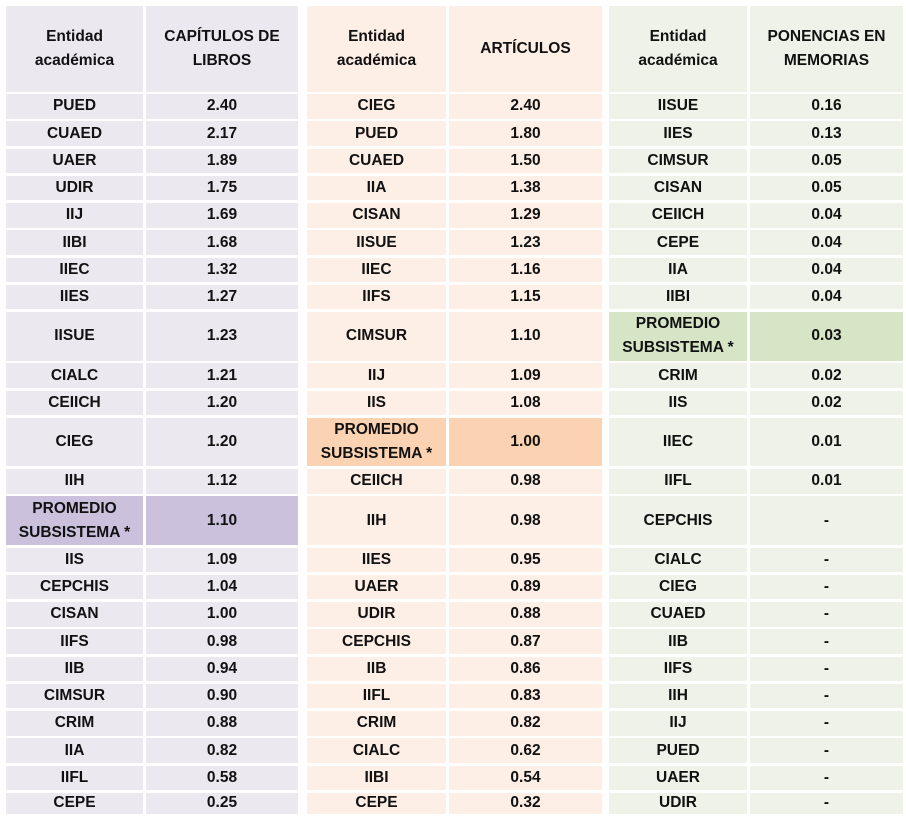 Image resolution: width=906 pixels, height=816 pixels. I want to click on row-value: 0.83, so click(525, 696).